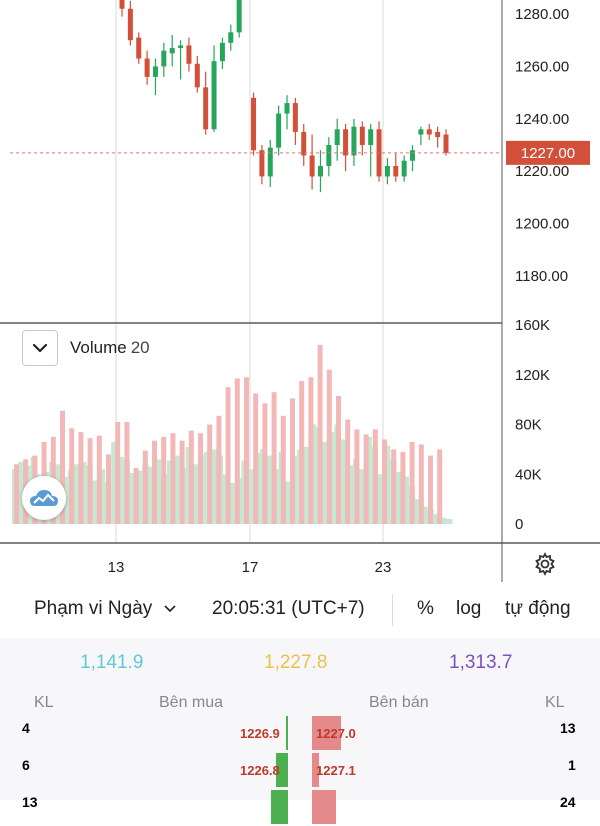  Describe the element at coordinates (44, 702) in the screenshot. I see `buy-qty-header: KL` at that location.